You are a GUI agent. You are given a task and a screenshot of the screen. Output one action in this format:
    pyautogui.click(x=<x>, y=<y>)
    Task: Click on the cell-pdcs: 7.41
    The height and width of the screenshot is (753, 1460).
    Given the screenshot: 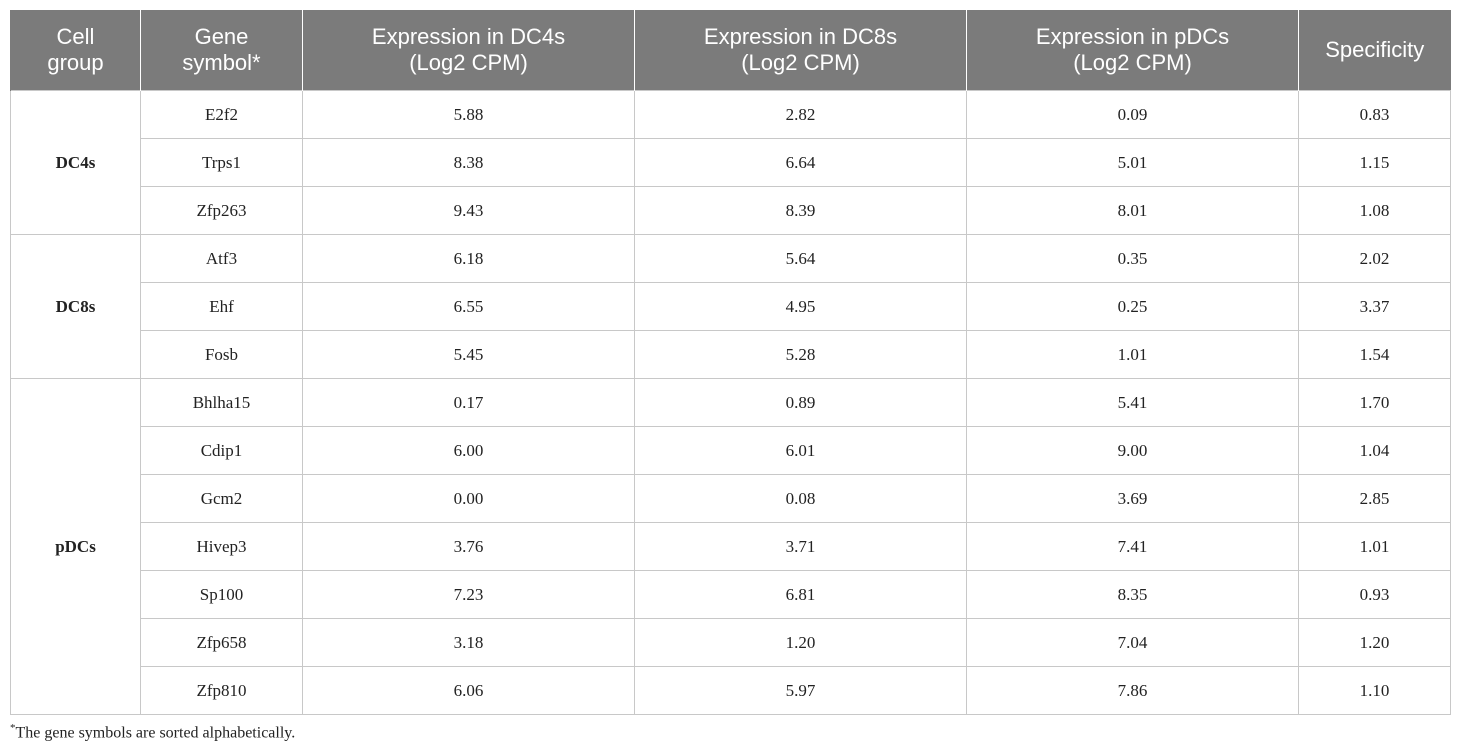 What is the action you would take?
    pyautogui.click(x=1132, y=546)
    